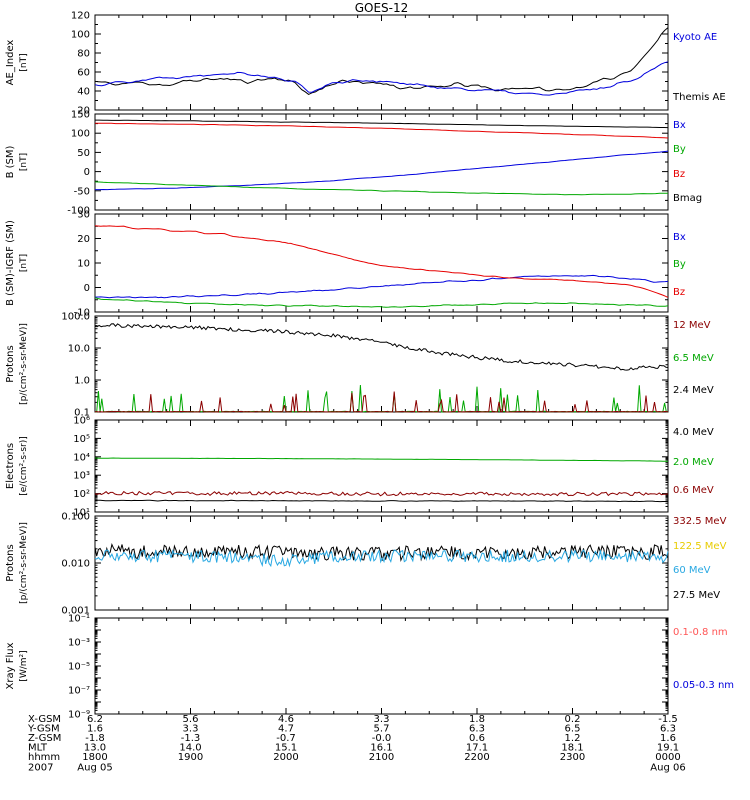  I want to click on y-tick-label: 10⁴, so click(81, 457).